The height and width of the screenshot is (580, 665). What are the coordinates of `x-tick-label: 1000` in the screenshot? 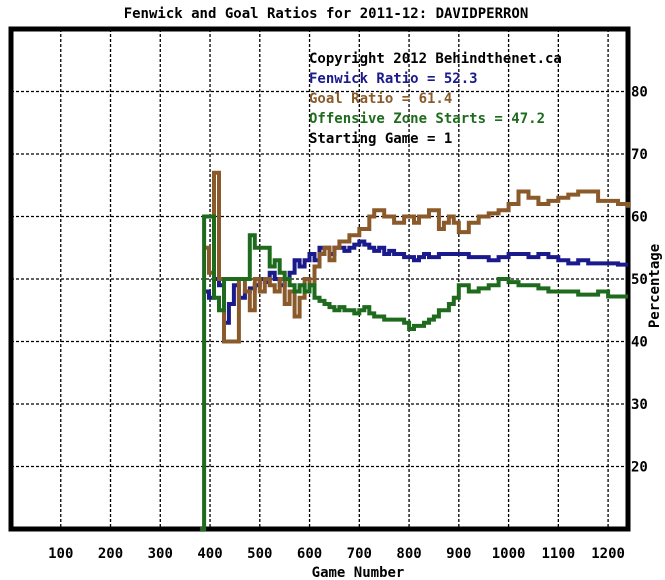 It's located at (509, 554).